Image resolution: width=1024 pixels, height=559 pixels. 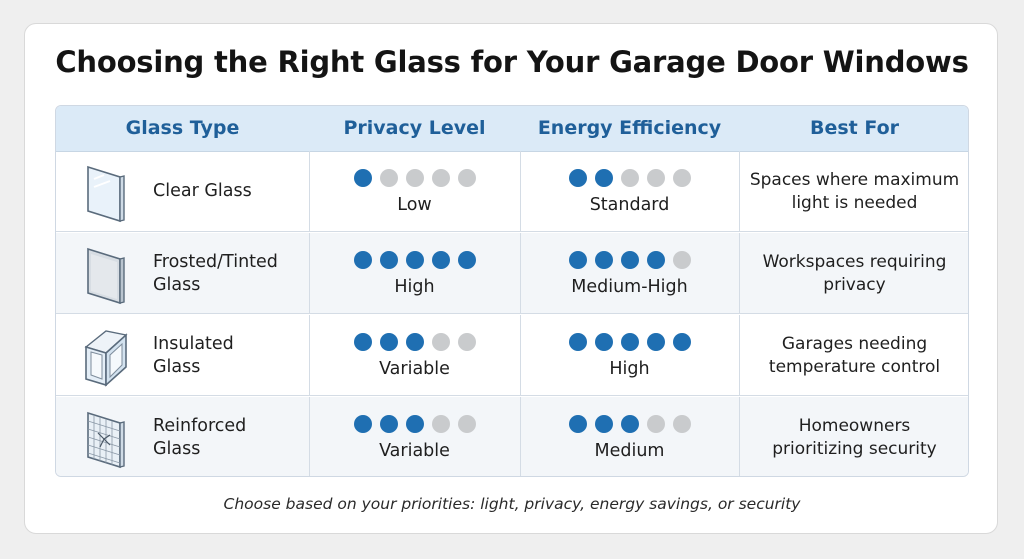 I want to click on frosted-glass-icon, so click(x=106, y=276).